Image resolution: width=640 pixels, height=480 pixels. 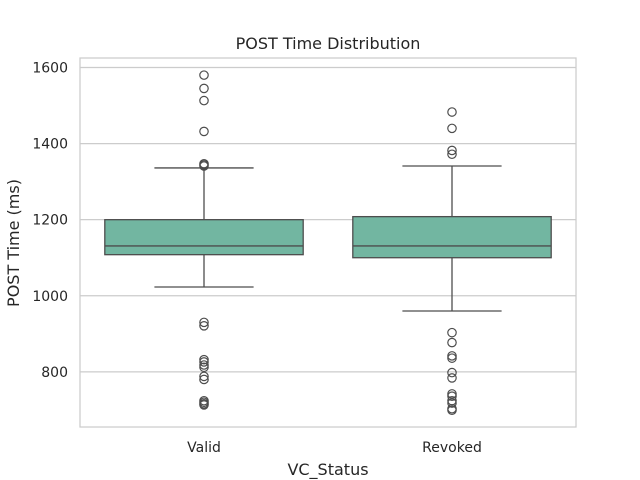 I want to click on y-tick-label: 1200, so click(x=50, y=221).